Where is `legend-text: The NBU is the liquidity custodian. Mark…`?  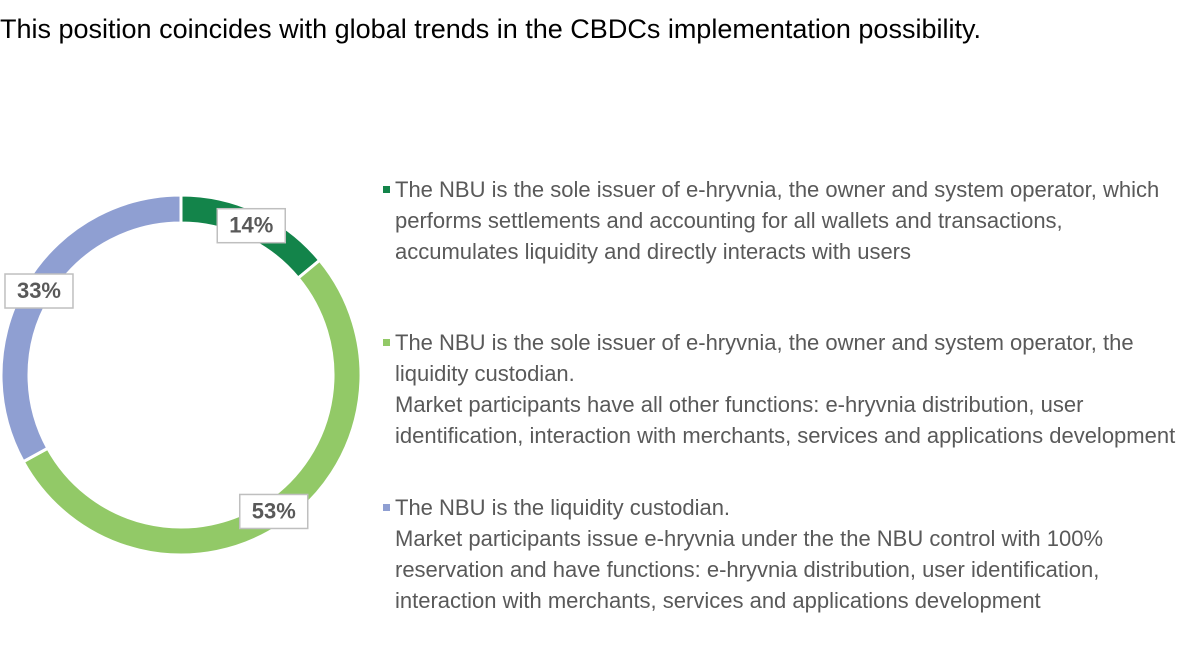
legend-text: The NBU is the liquidity custodian. Mark… is located at coordinates (749, 554).